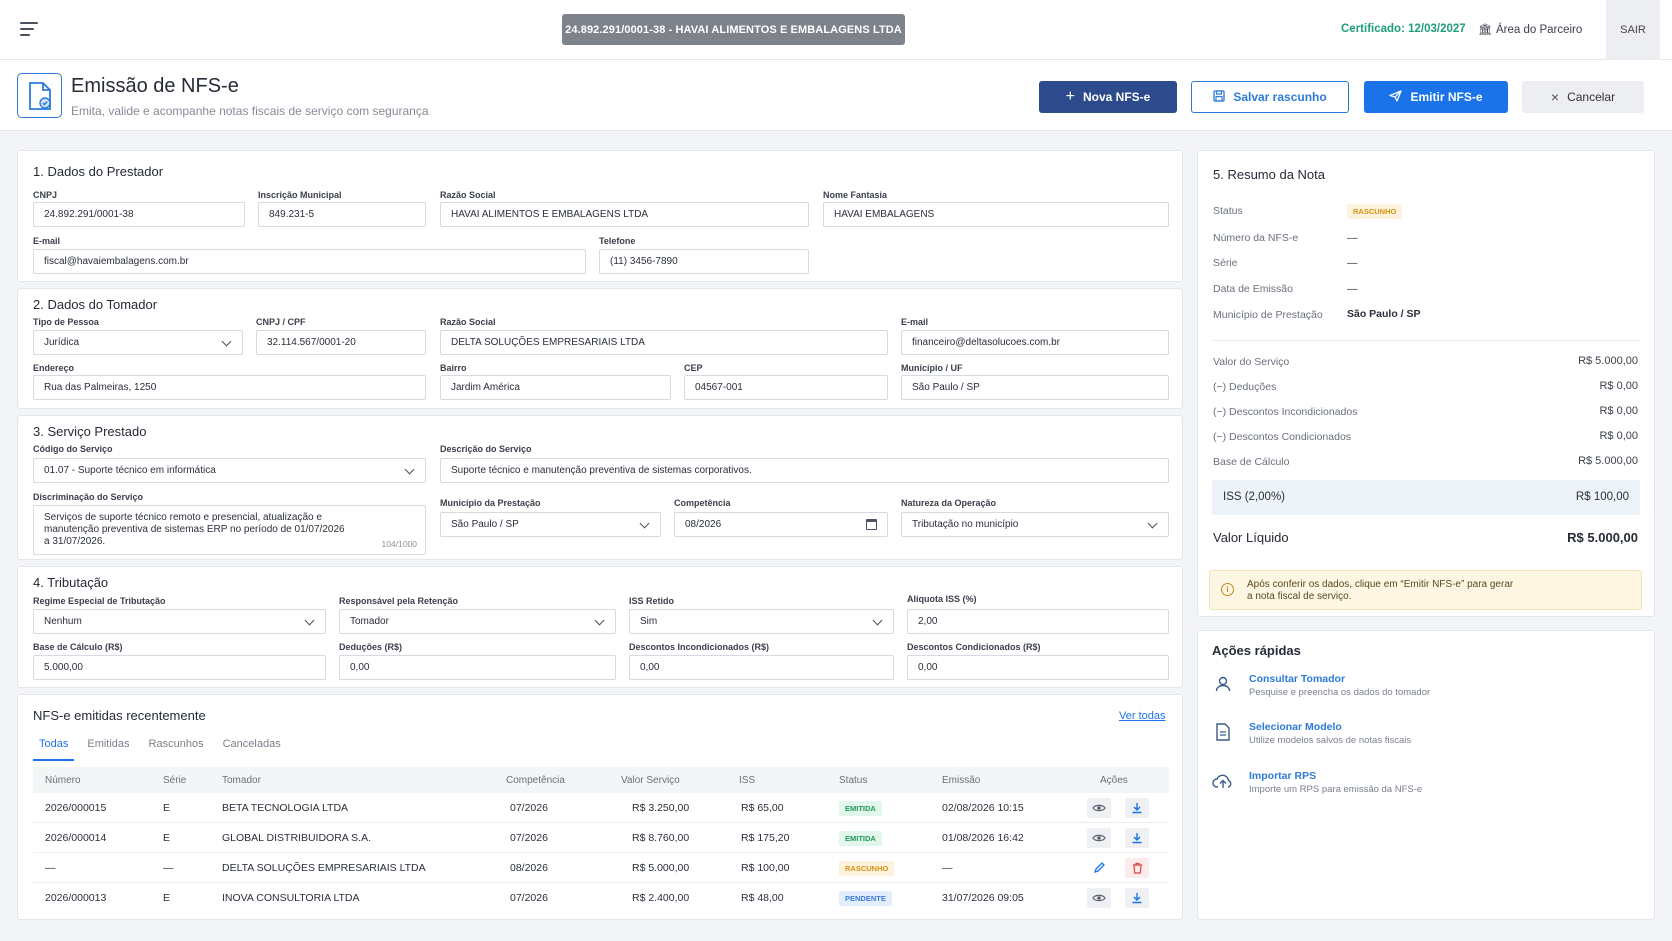 This screenshot has height=941, width=1672. I want to click on tab-drafts: Rascunhos, so click(176, 744).